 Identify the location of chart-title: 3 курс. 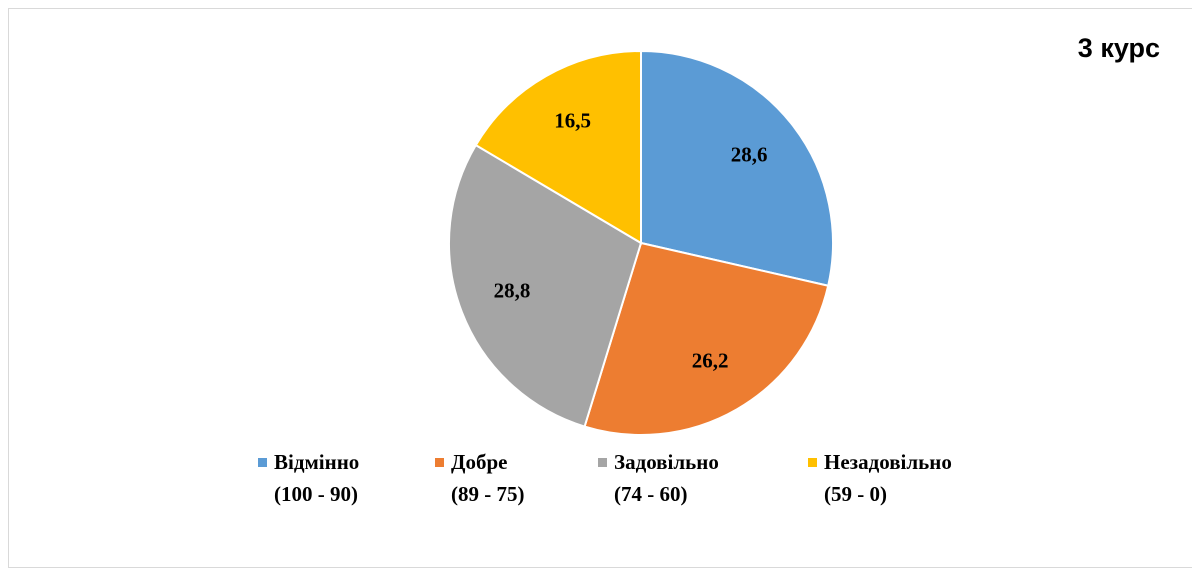
(1119, 48).